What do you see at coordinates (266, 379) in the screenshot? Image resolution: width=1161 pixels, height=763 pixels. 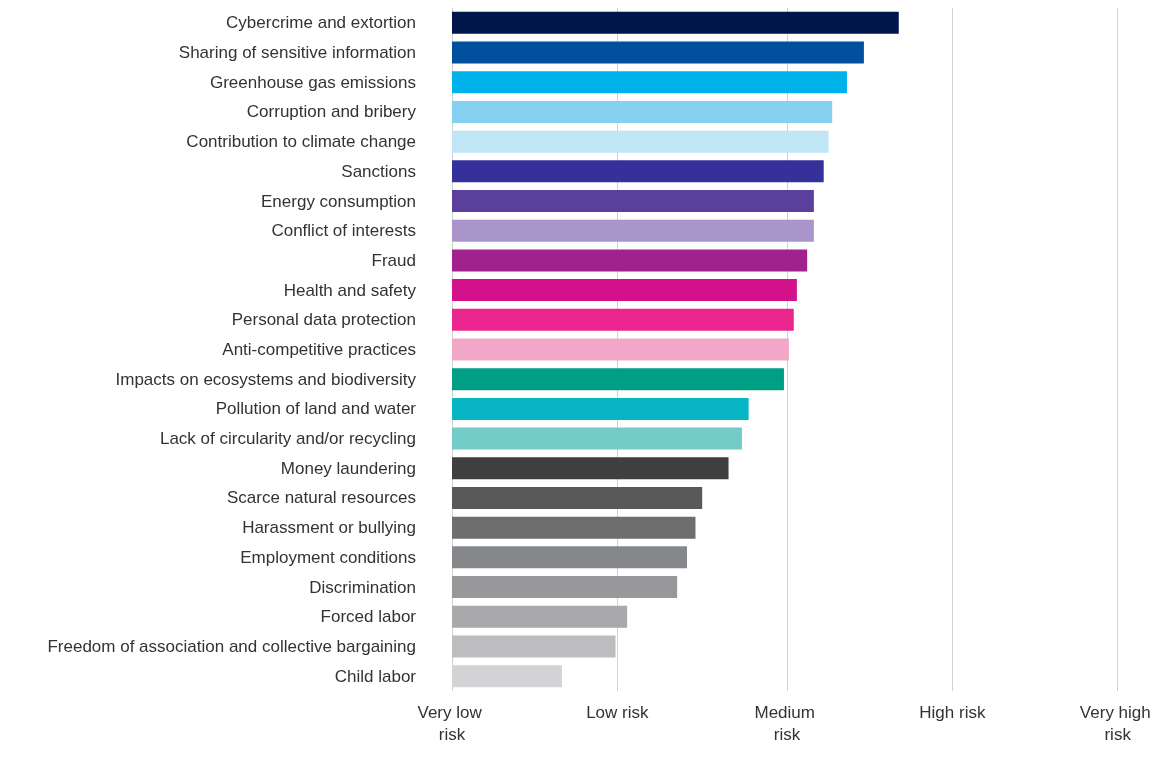 I see `y-tick-label: Impacts on ecosystems and biodiversity` at bounding box center [266, 379].